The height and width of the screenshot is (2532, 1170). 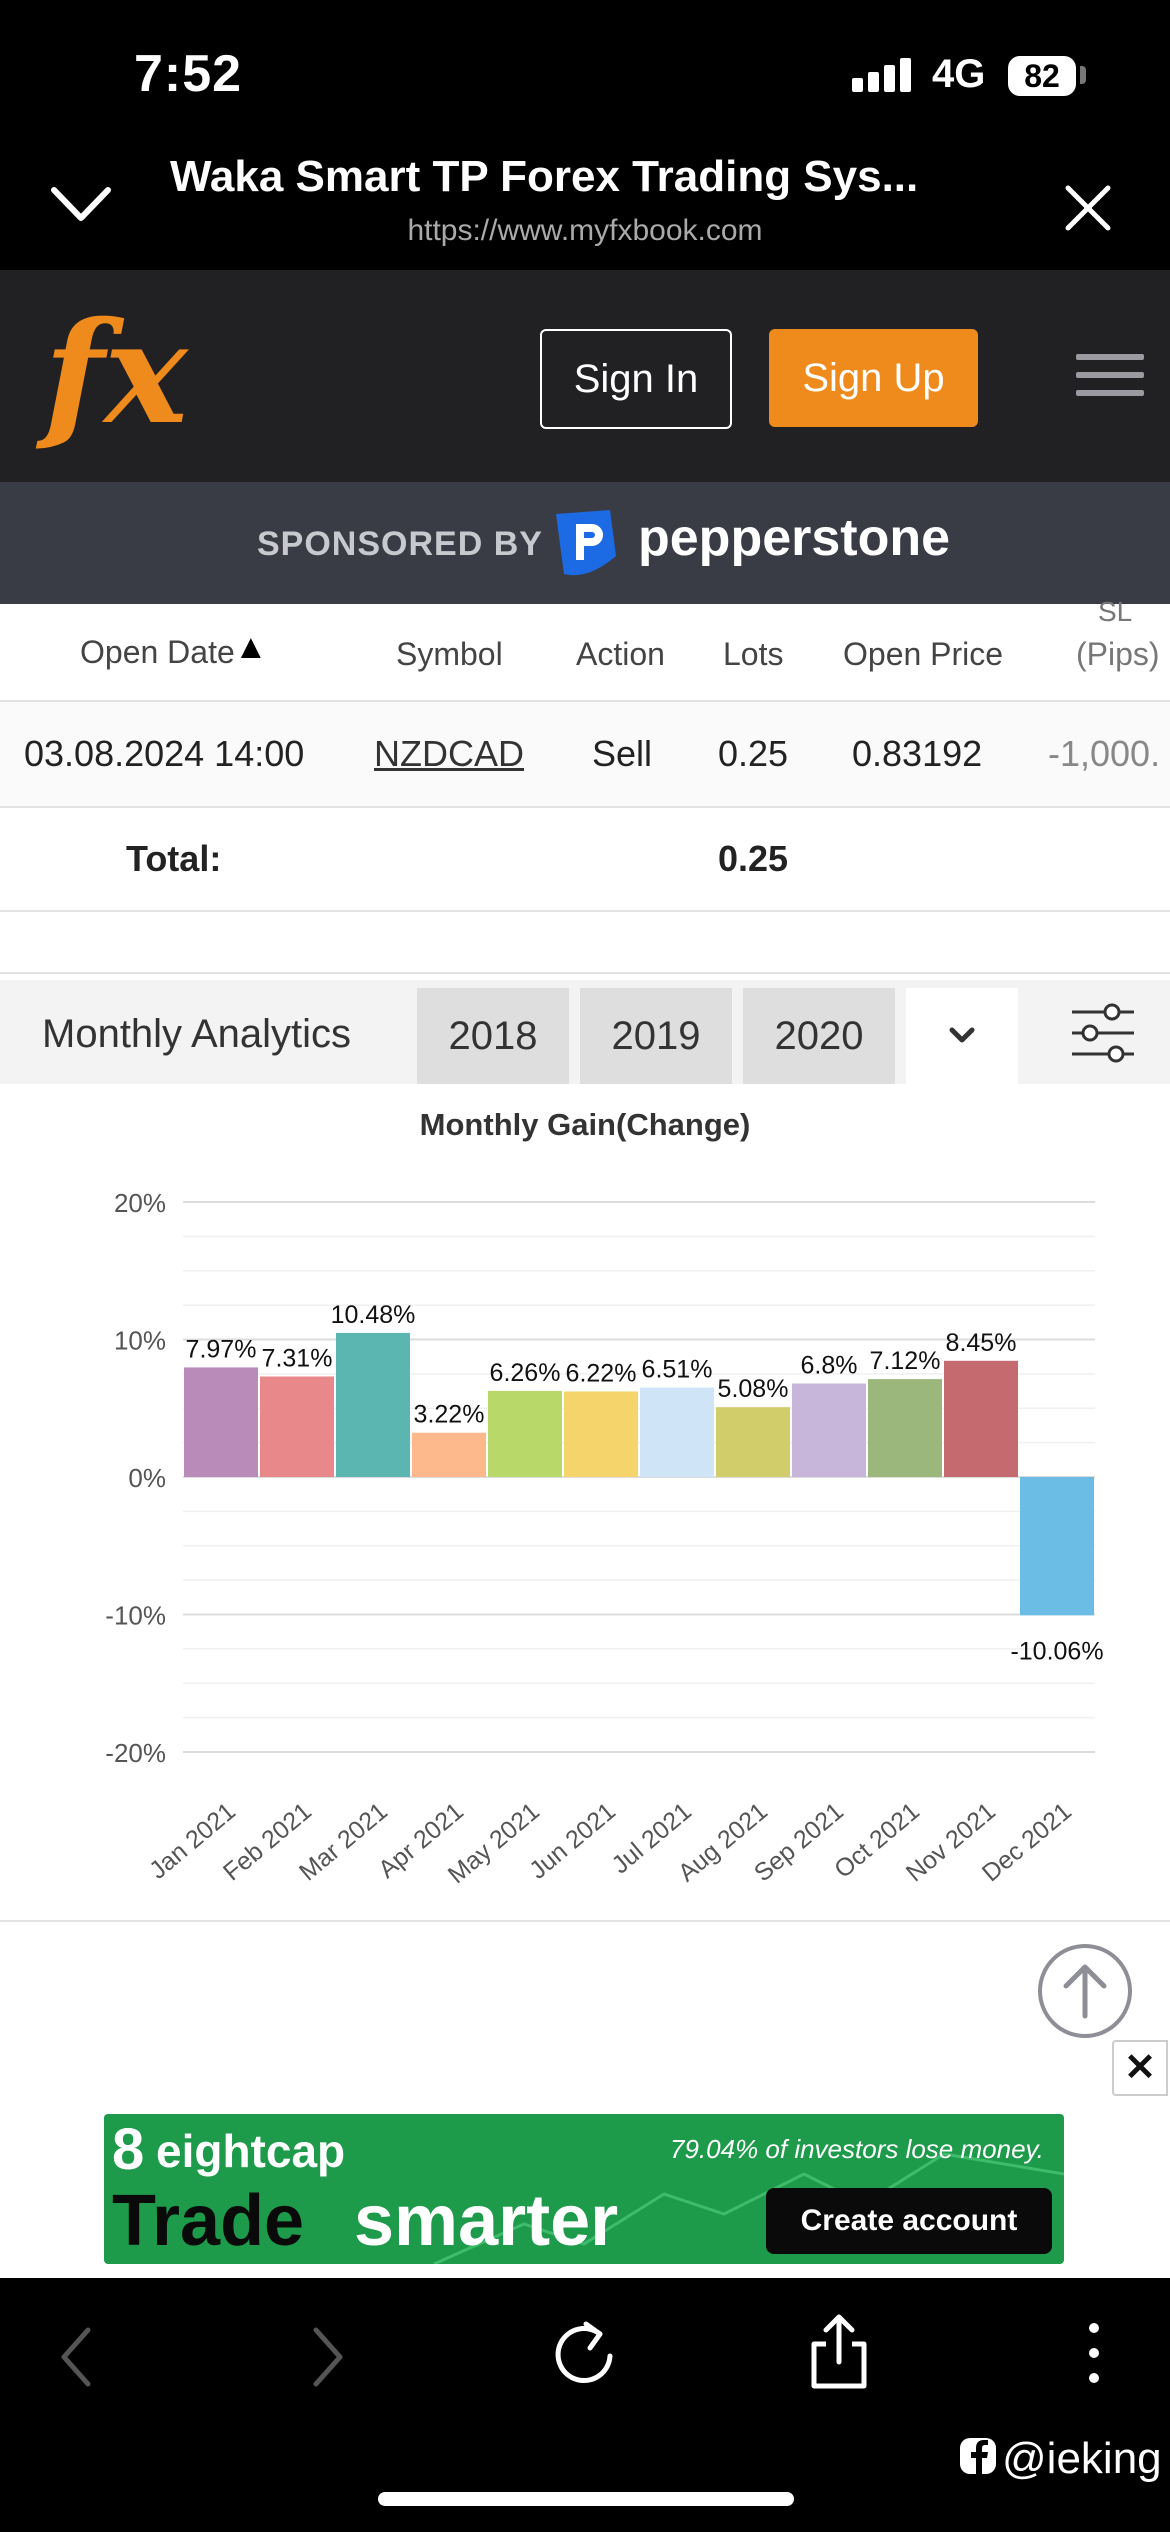 I want to click on forward-icon, so click(x=327, y=2357).